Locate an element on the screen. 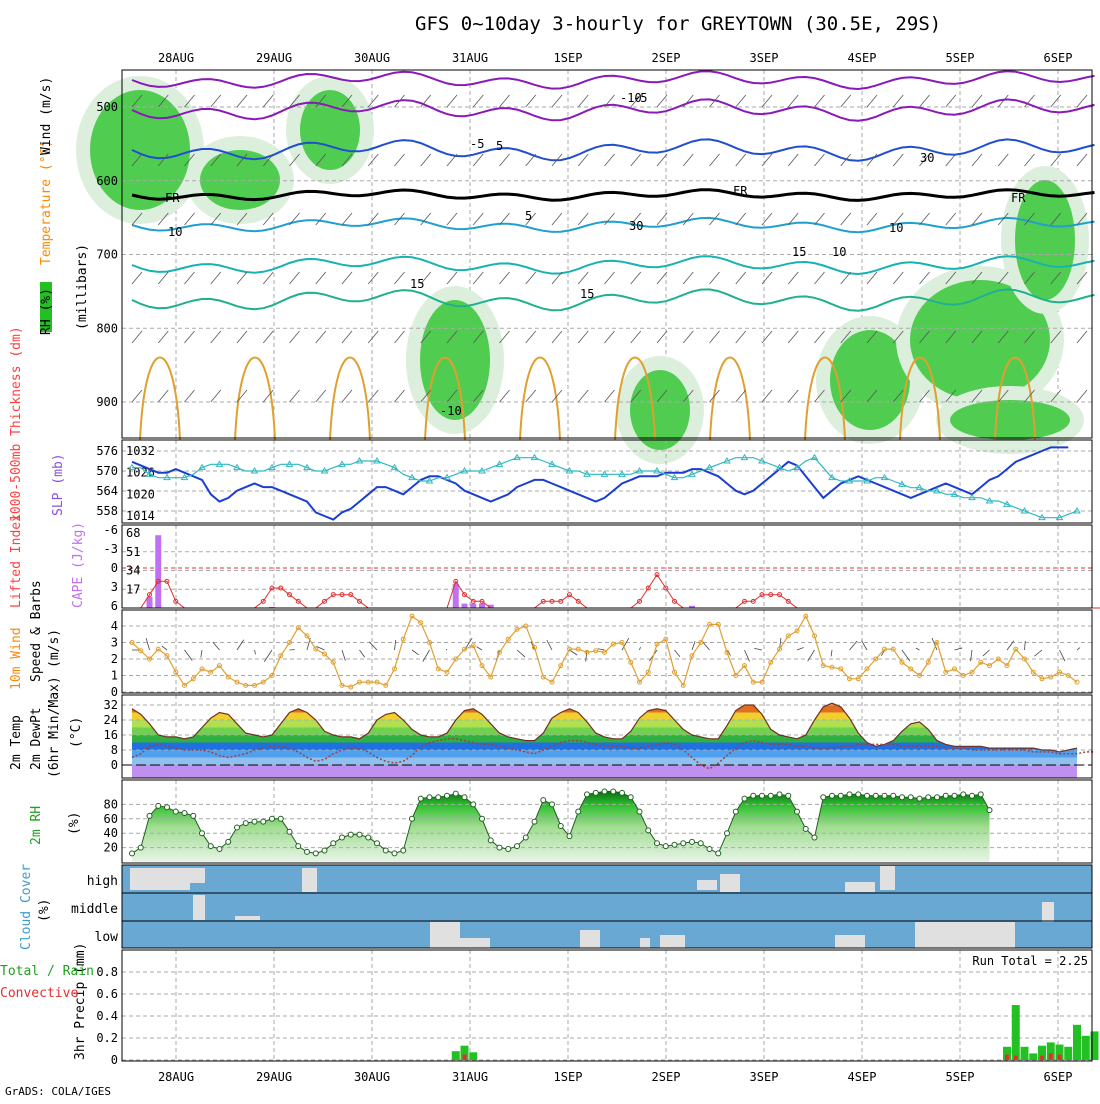 Image resolution: width=1100 pixels, height=1104 pixels. li-tick-0: -6 is located at coordinates (111, 530).